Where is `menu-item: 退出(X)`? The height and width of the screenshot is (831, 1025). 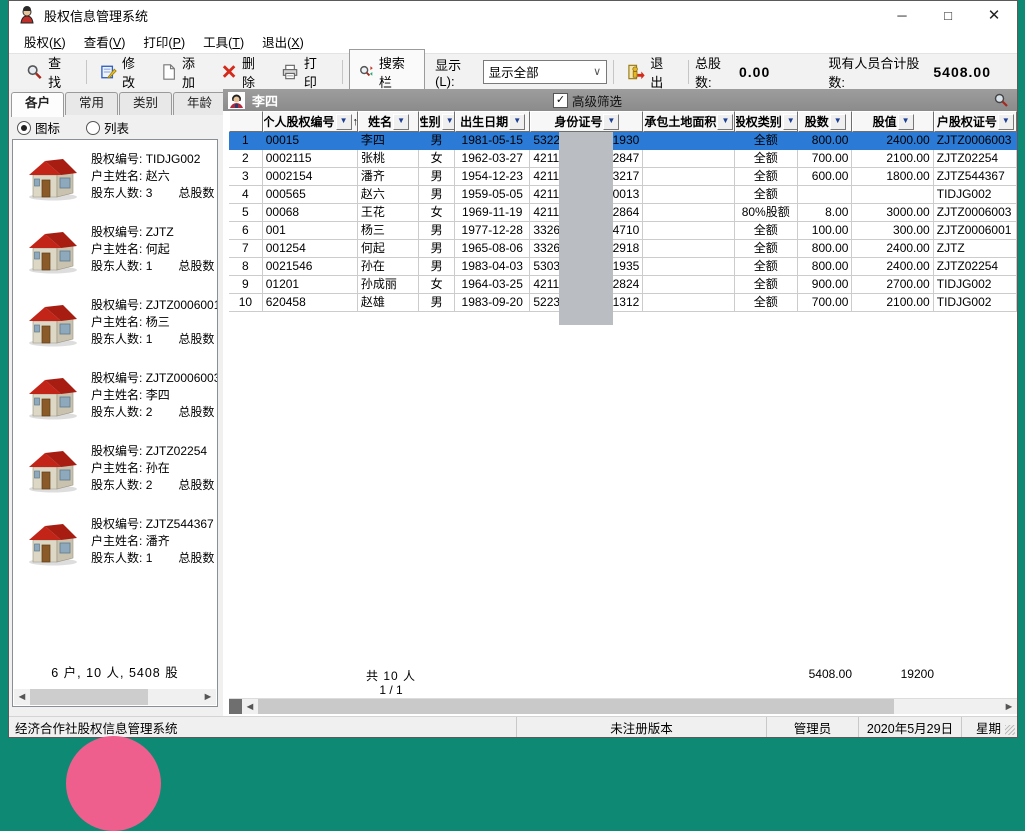
menu-item: 退出(X) is located at coordinates (283, 42).